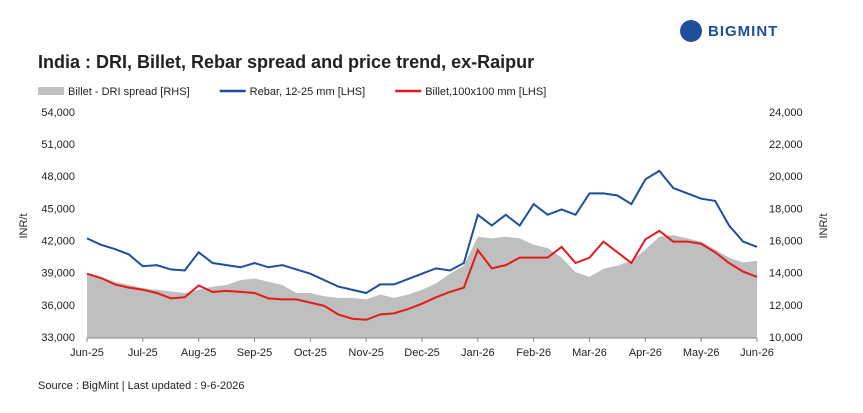 This screenshot has height=413, width=863. Describe the element at coordinates (421, 353) in the screenshot. I see `x-tick-label: Dec-25` at that location.